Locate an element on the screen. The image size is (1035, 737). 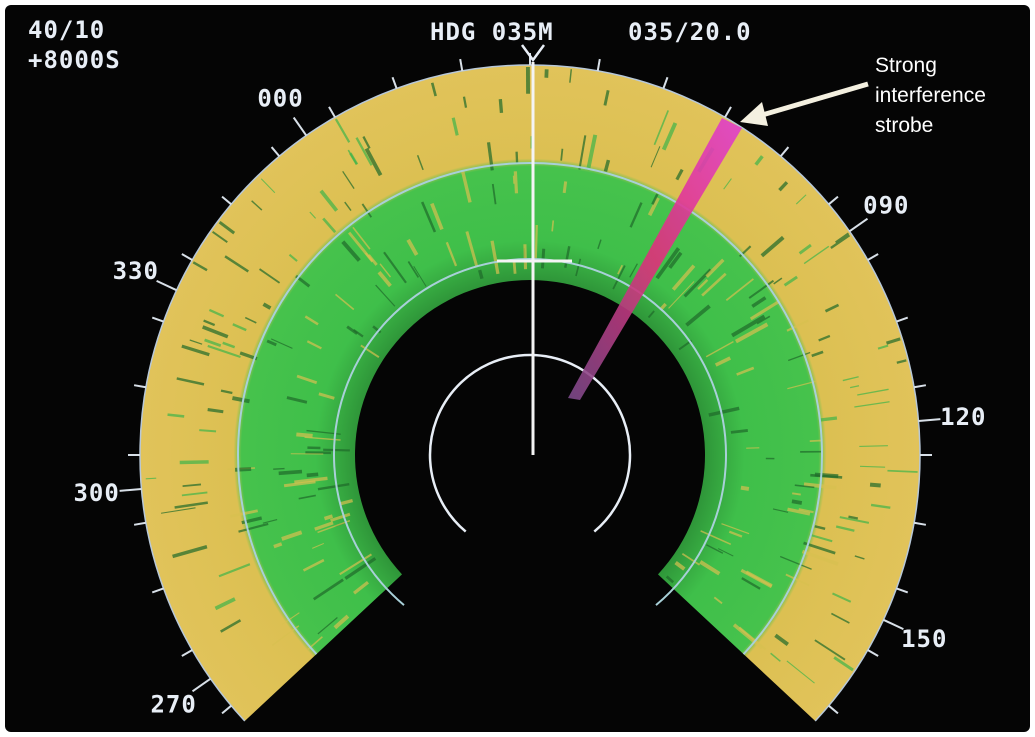
offset-readout: +8000S is located at coordinates (74, 60).